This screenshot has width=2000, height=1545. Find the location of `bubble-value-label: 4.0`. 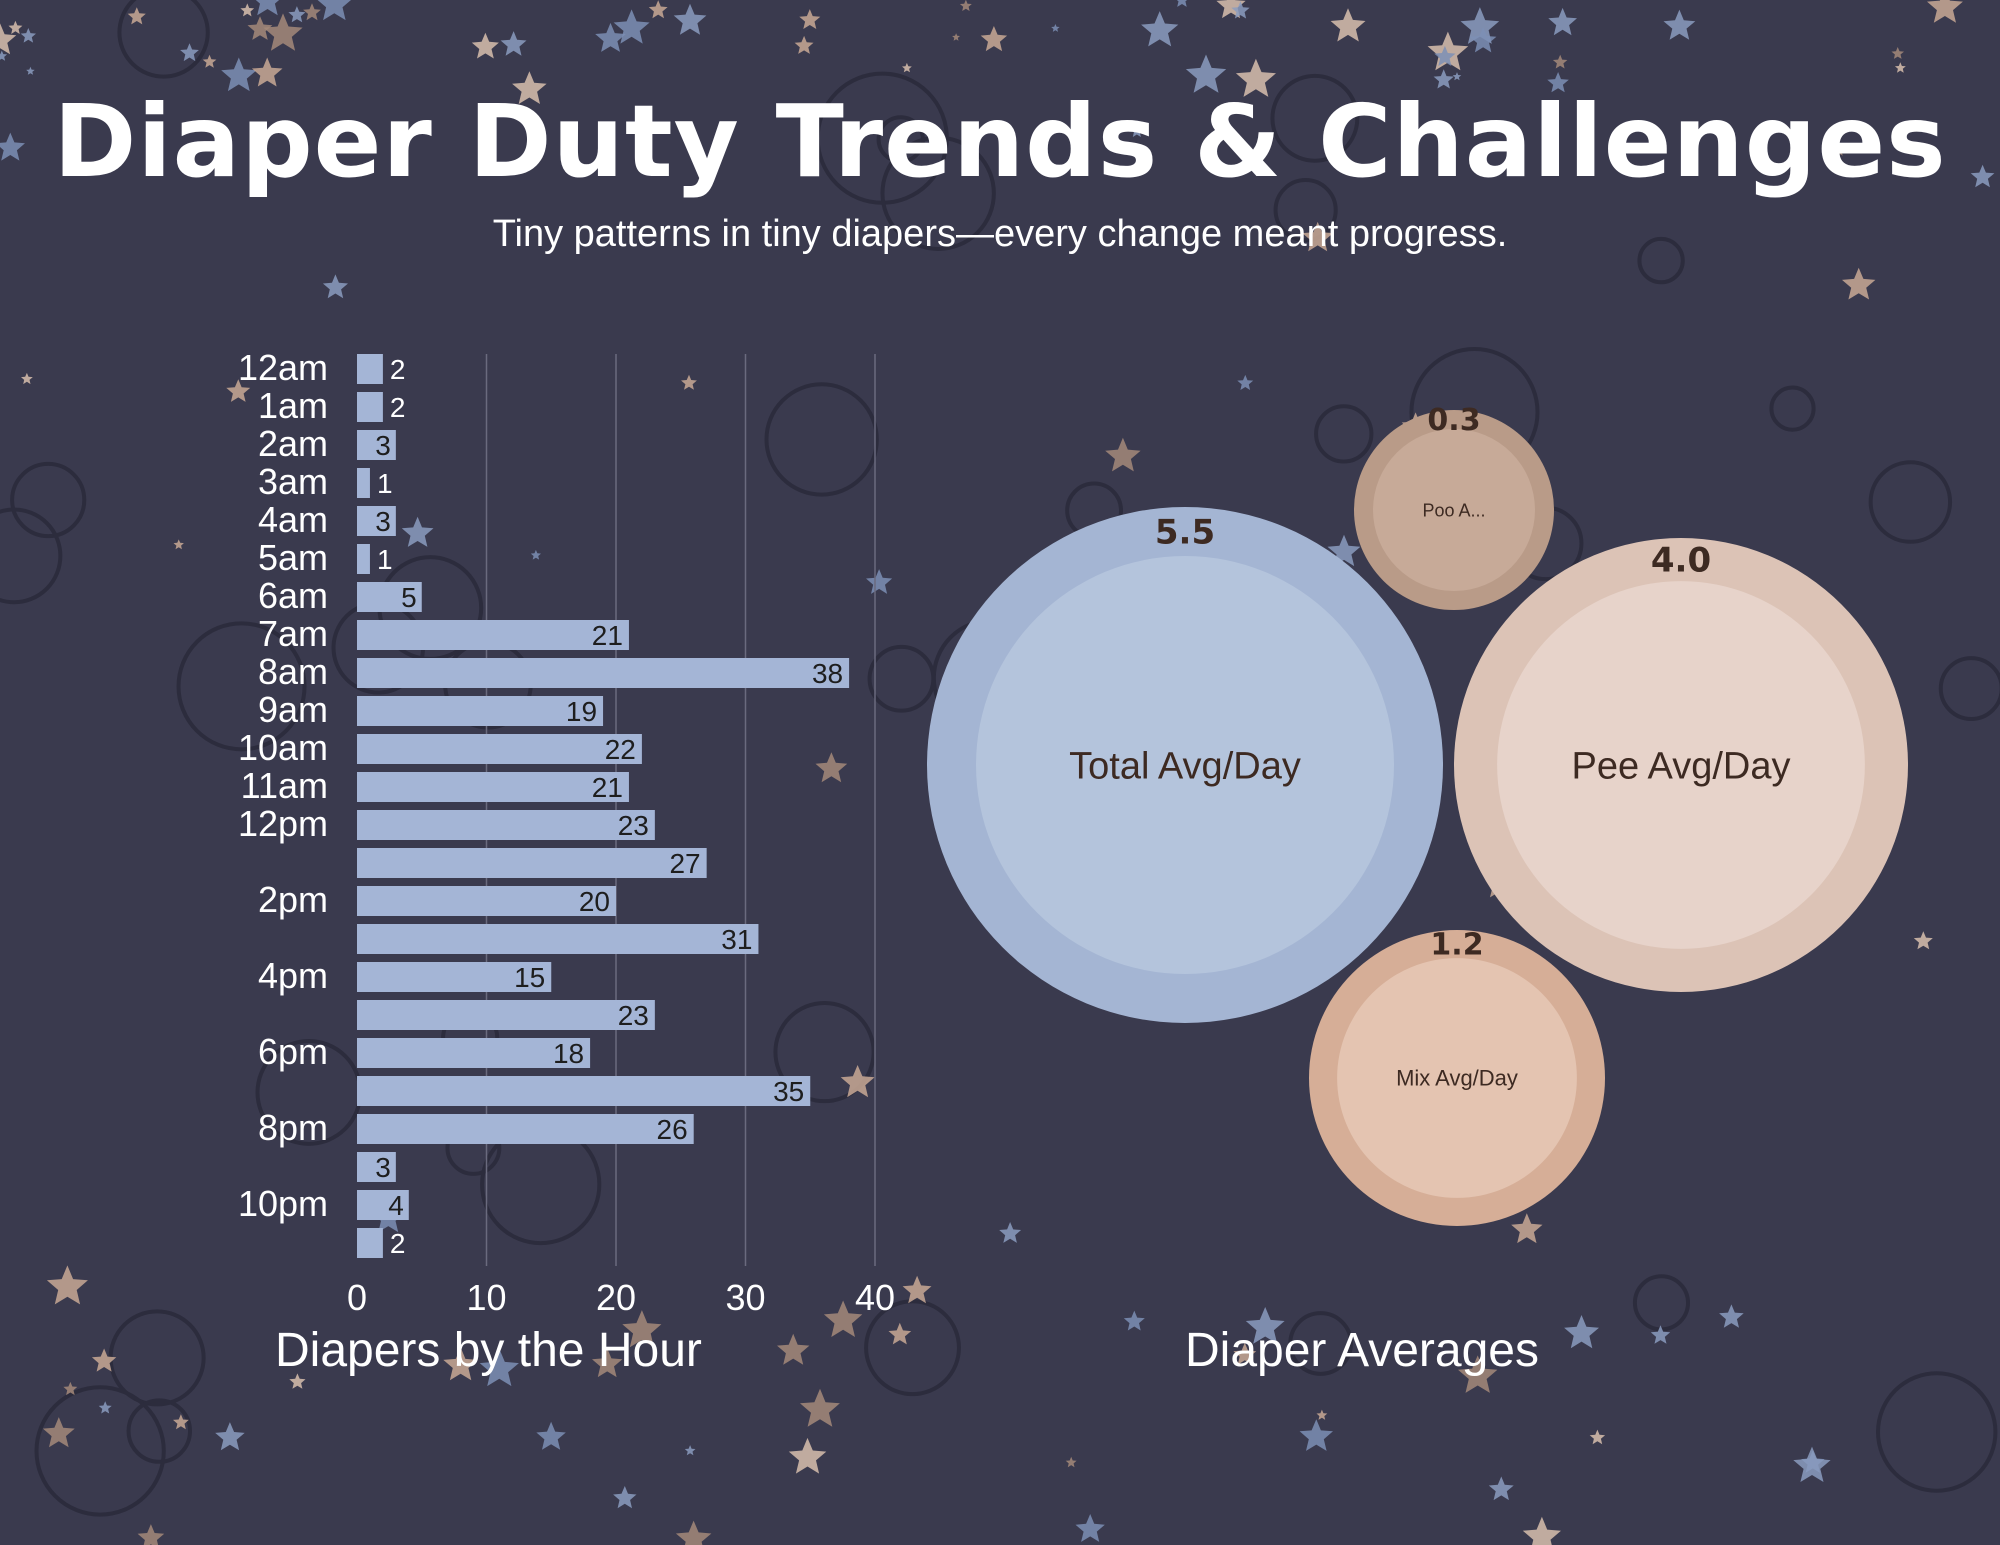

bubble-value-label: 4.0 is located at coordinates (1681, 560).